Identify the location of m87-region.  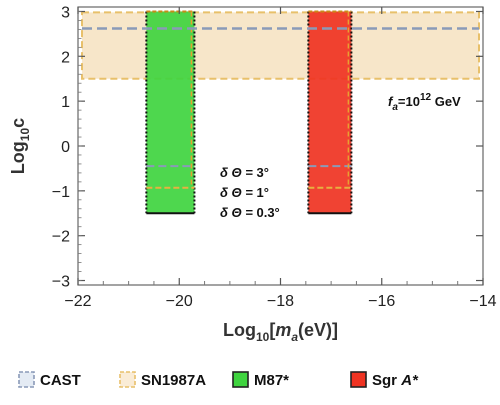
(170, 112).